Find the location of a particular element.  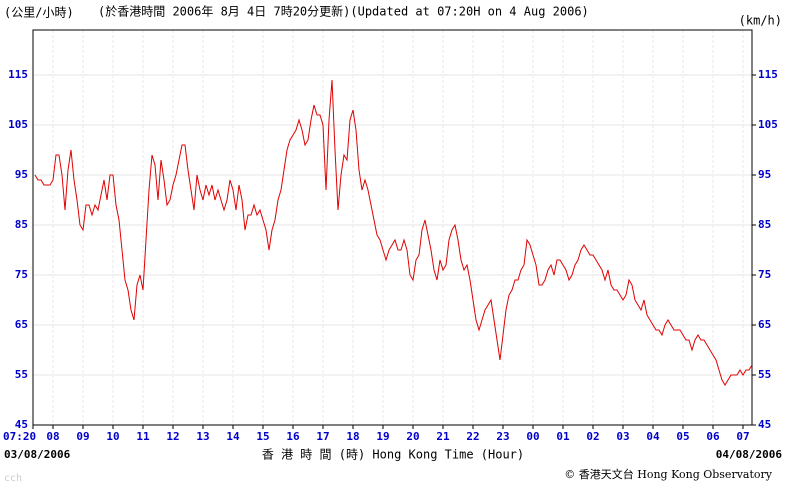

y2-tick-label: 85 is located at coordinates (764, 224).